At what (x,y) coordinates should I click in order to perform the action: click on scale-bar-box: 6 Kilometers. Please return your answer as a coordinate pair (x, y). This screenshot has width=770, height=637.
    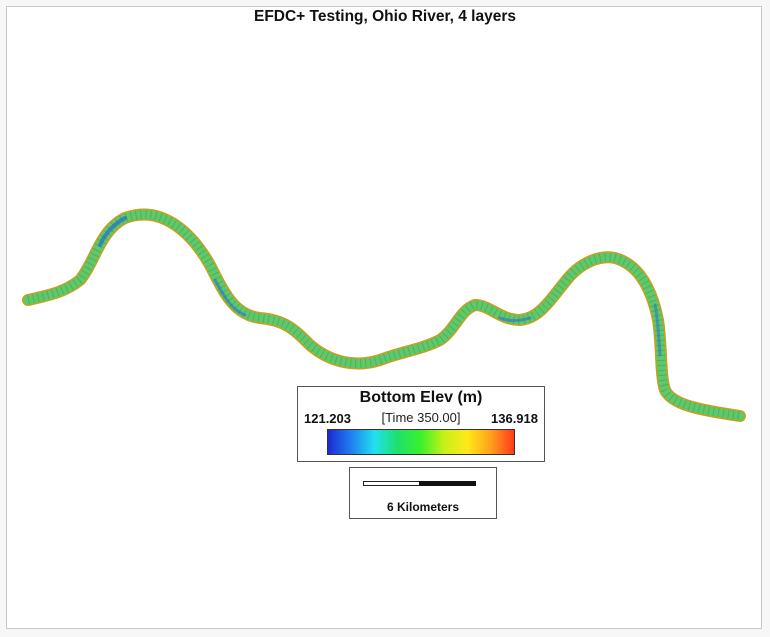
    Looking at the image, I should click on (423, 493).